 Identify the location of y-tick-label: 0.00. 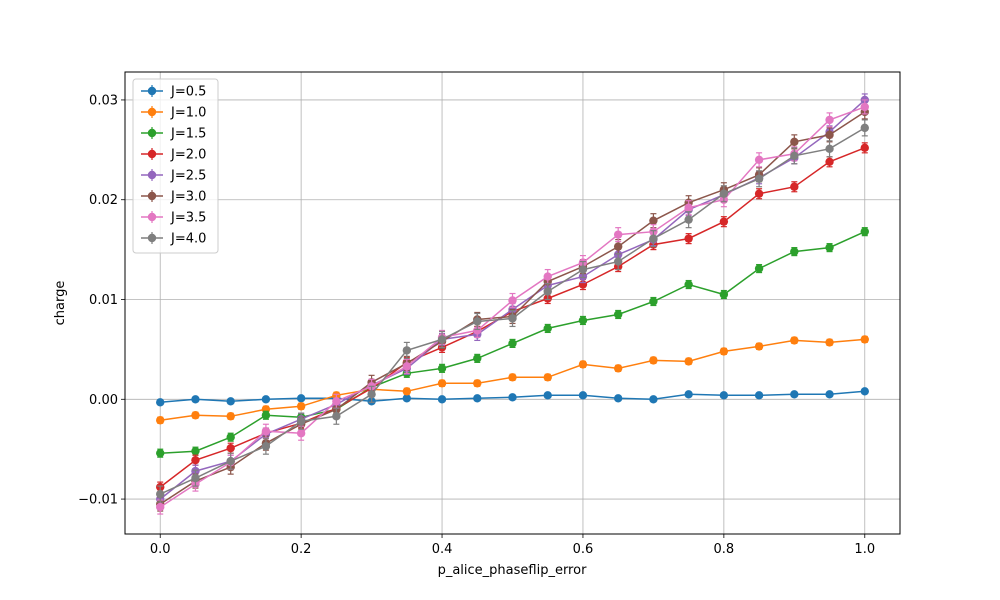
(103, 400).